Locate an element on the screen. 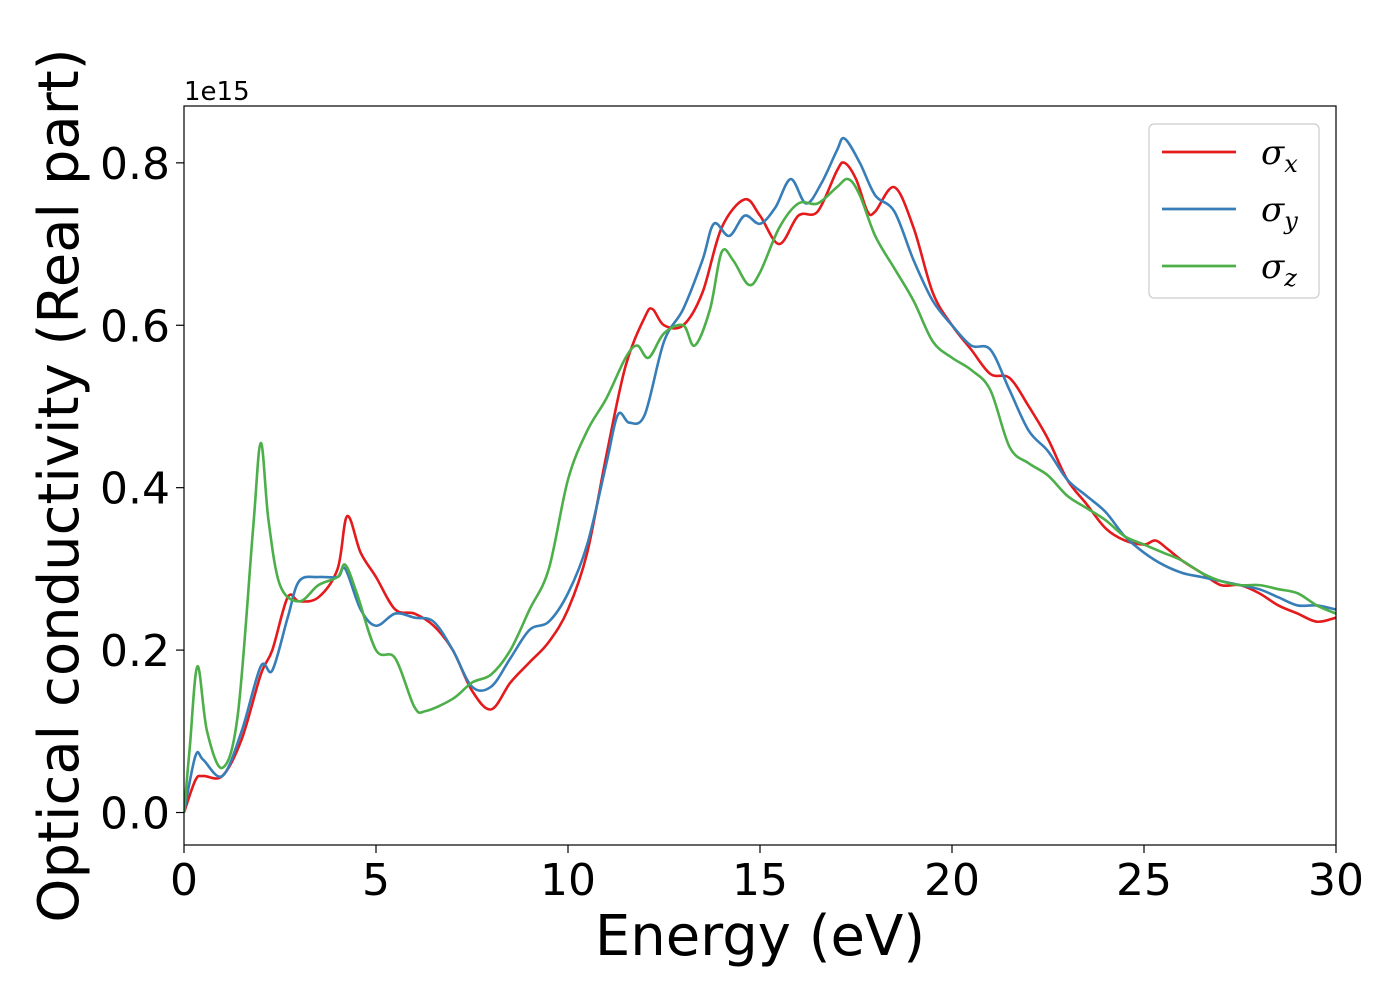  x-axis-ticks: 0 5 10 15 20 25 30 is located at coordinates (767, 875).